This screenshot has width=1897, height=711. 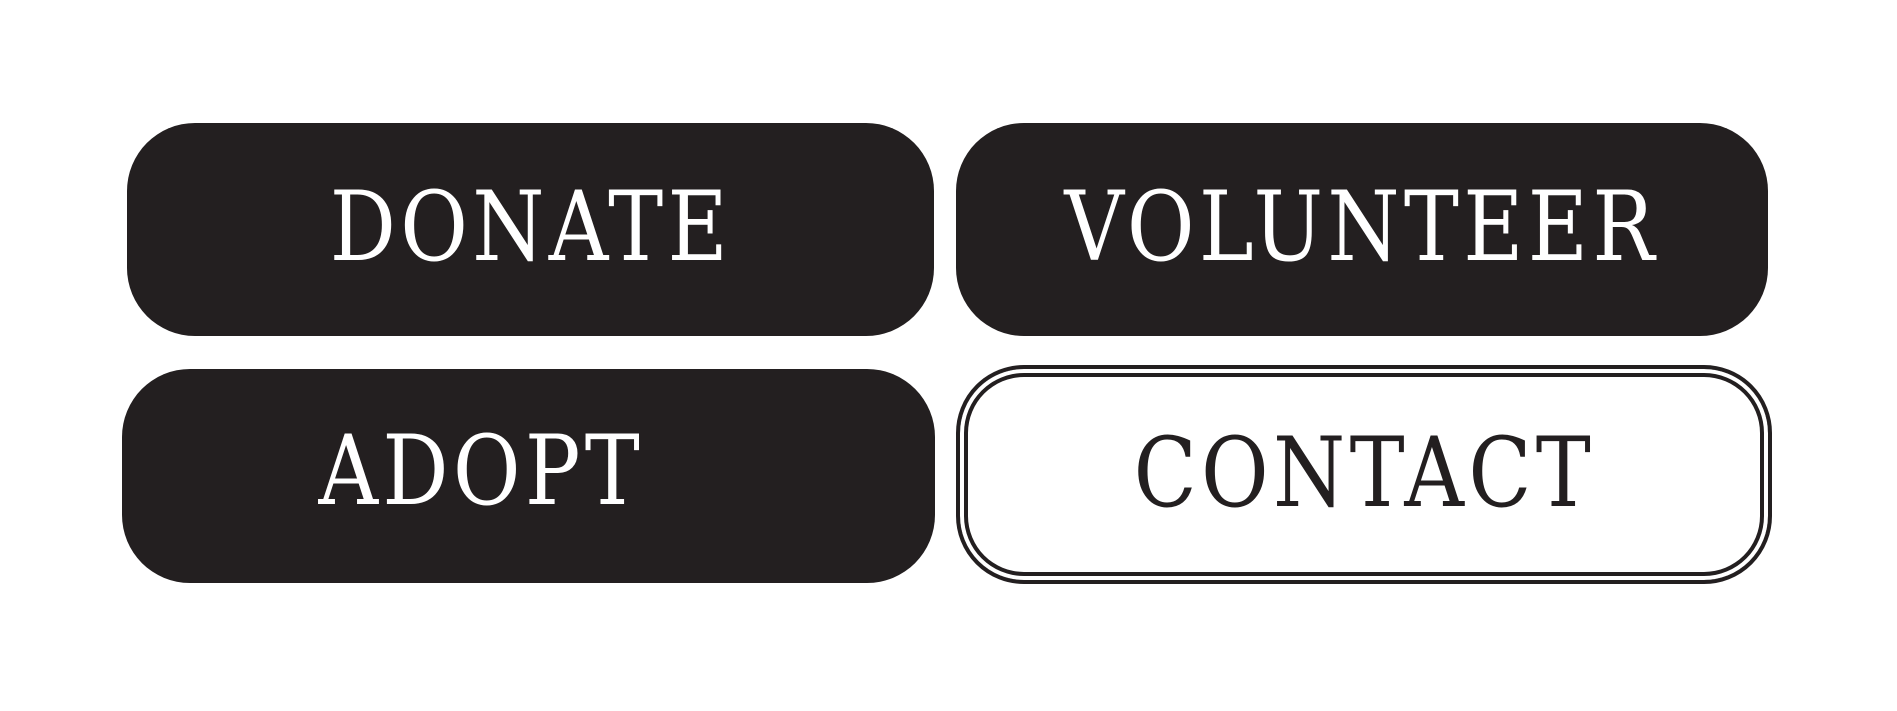 I want to click on donate-button-label: DONATE, so click(x=530, y=226).